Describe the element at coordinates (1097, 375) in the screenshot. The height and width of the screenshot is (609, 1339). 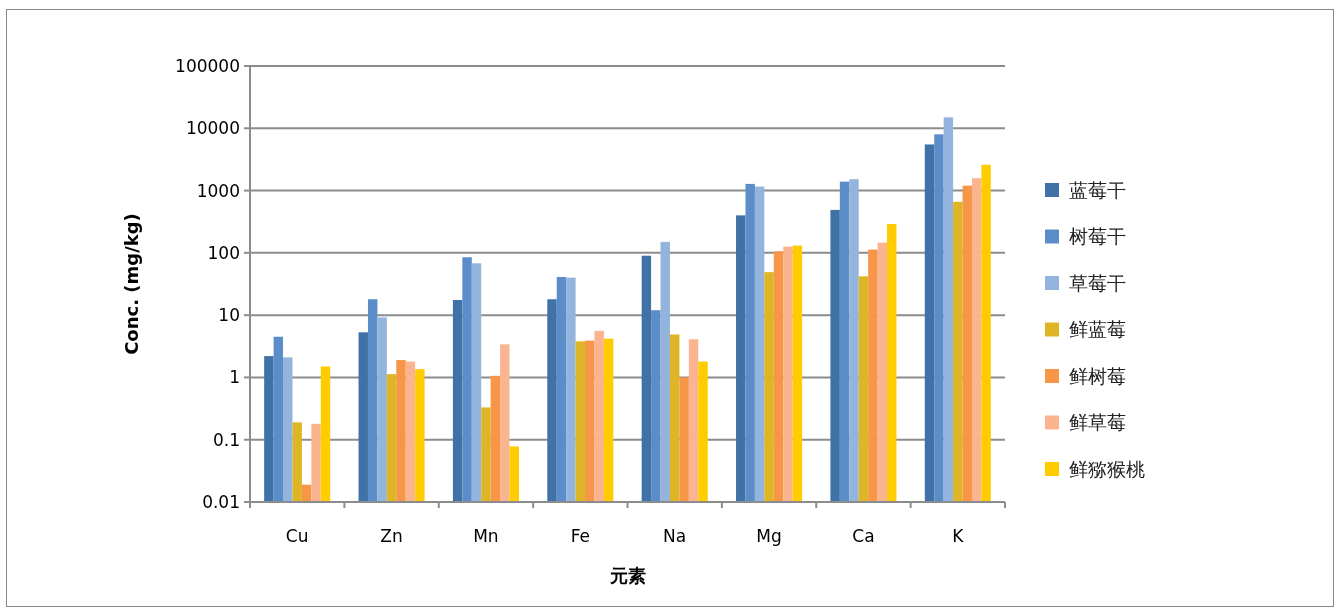
I see `legend-label: 鲜树莓` at that location.